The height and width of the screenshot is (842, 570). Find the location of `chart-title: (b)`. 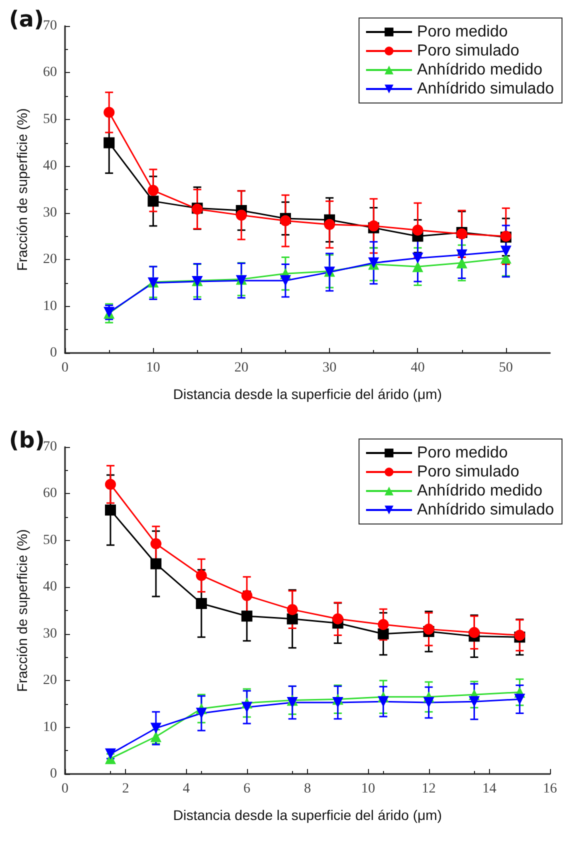

chart-title: (b) is located at coordinates (27, 441).